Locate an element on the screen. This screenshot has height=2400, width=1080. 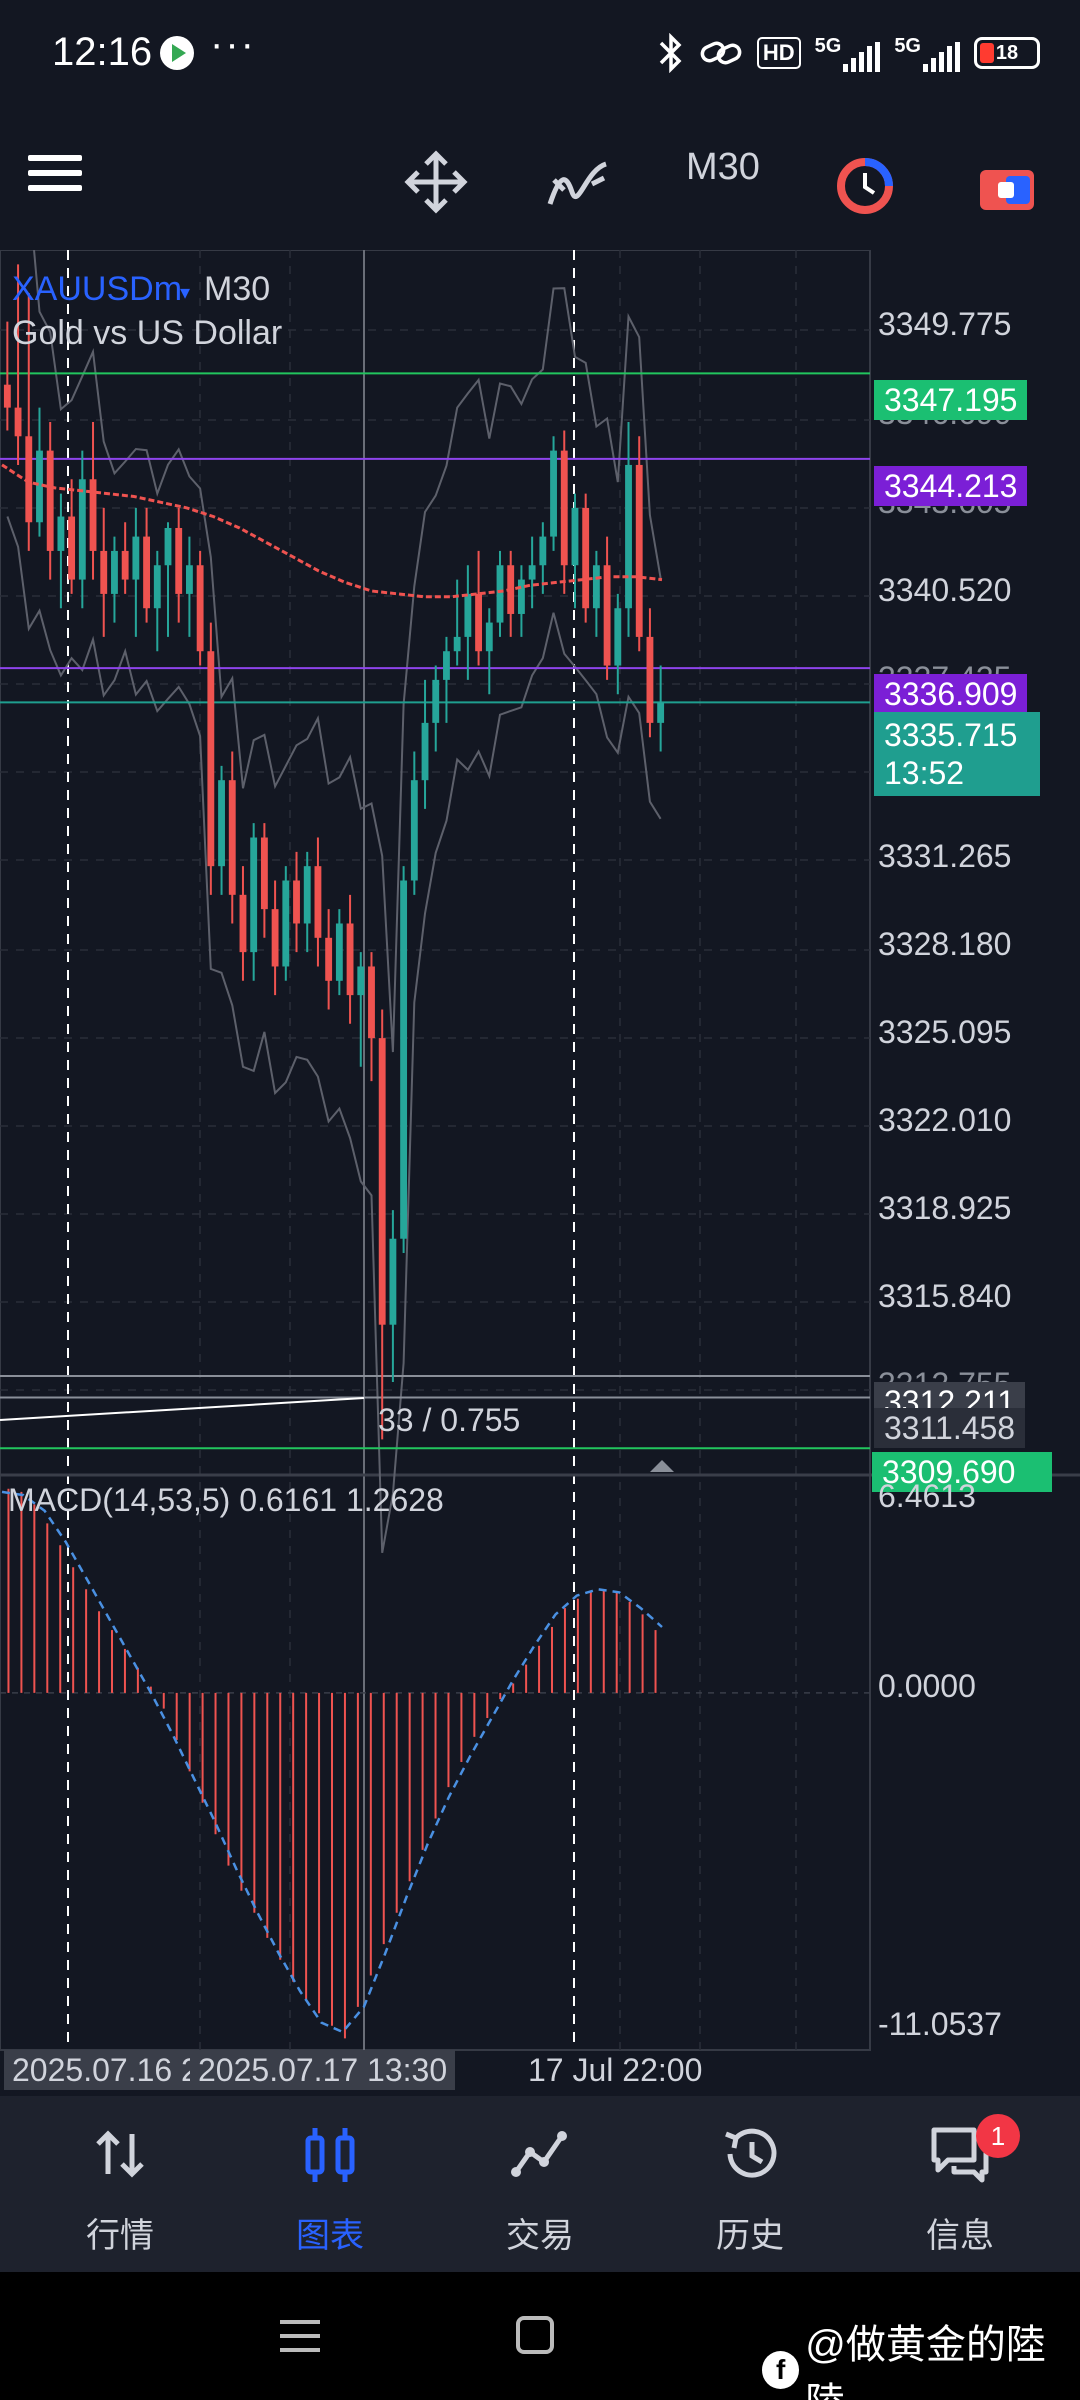
price-axis-label: 3315.840 is located at coordinates (945, 1296).